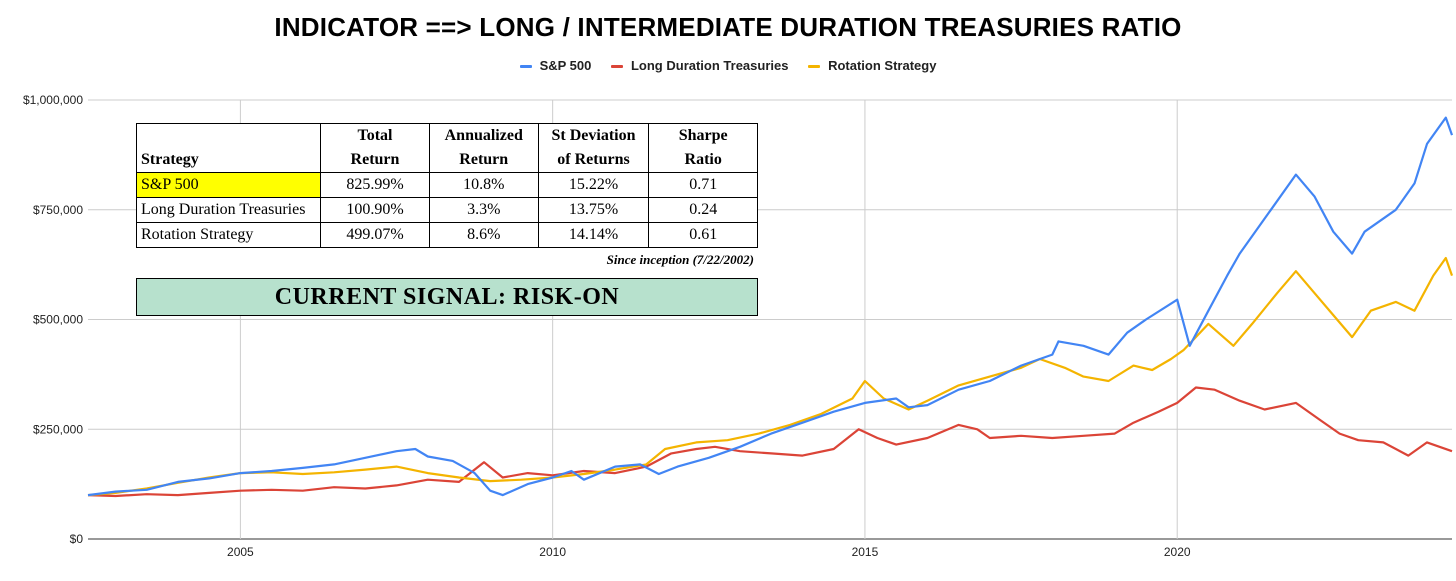  I want to click on current-signal-banner: CURRENT SIGNAL: RISK-ON, so click(447, 297).